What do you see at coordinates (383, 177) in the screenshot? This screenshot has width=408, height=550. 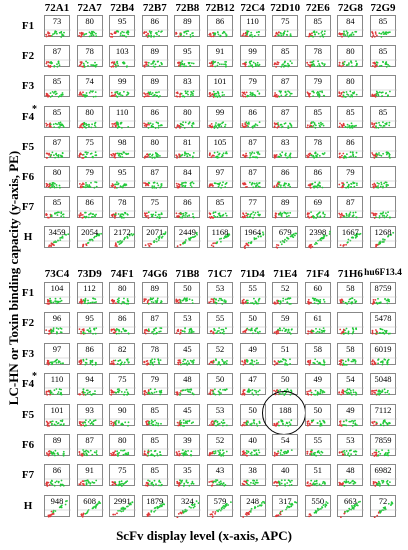 I see `flow-cytometry-plot` at bounding box center [383, 177].